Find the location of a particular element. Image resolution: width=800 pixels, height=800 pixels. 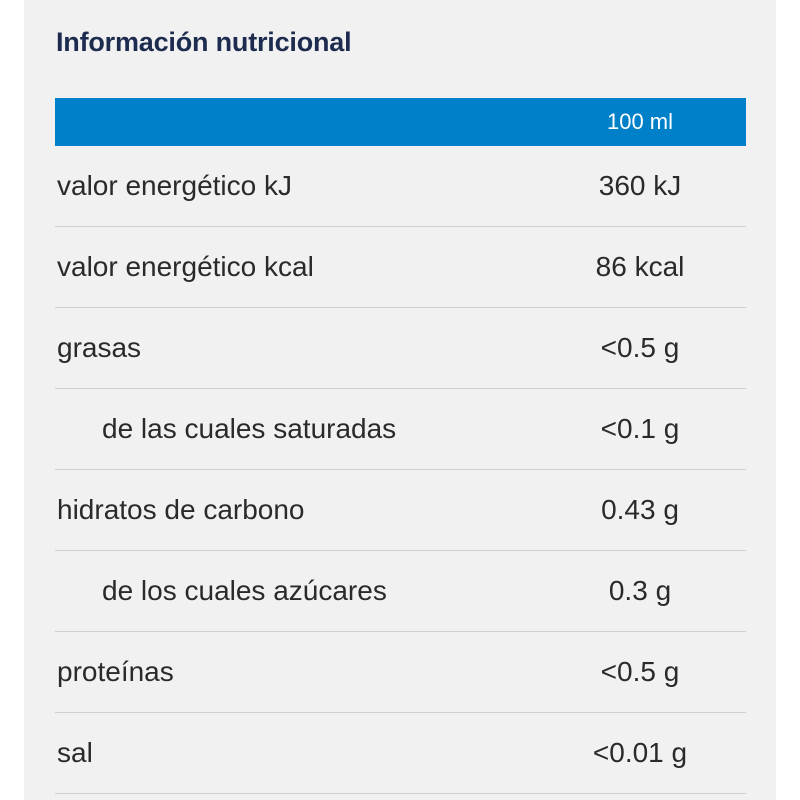

nutrient-name: de las cuales saturadas is located at coordinates (249, 428).